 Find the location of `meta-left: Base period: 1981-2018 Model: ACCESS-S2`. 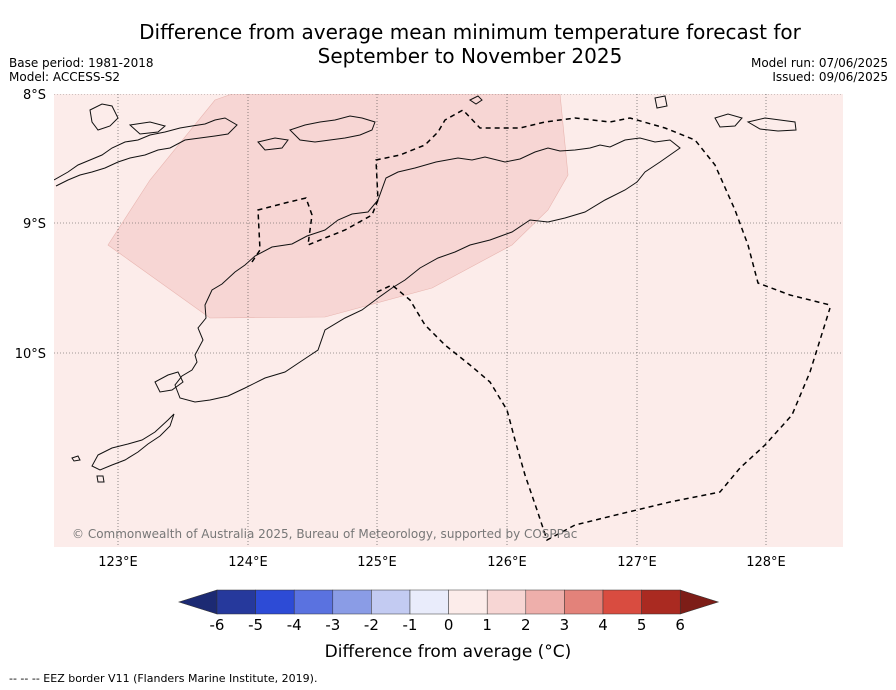

meta-left: Base period: 1981-2018 Model: ACCESS-S2 is located at coordinates (81, 70).